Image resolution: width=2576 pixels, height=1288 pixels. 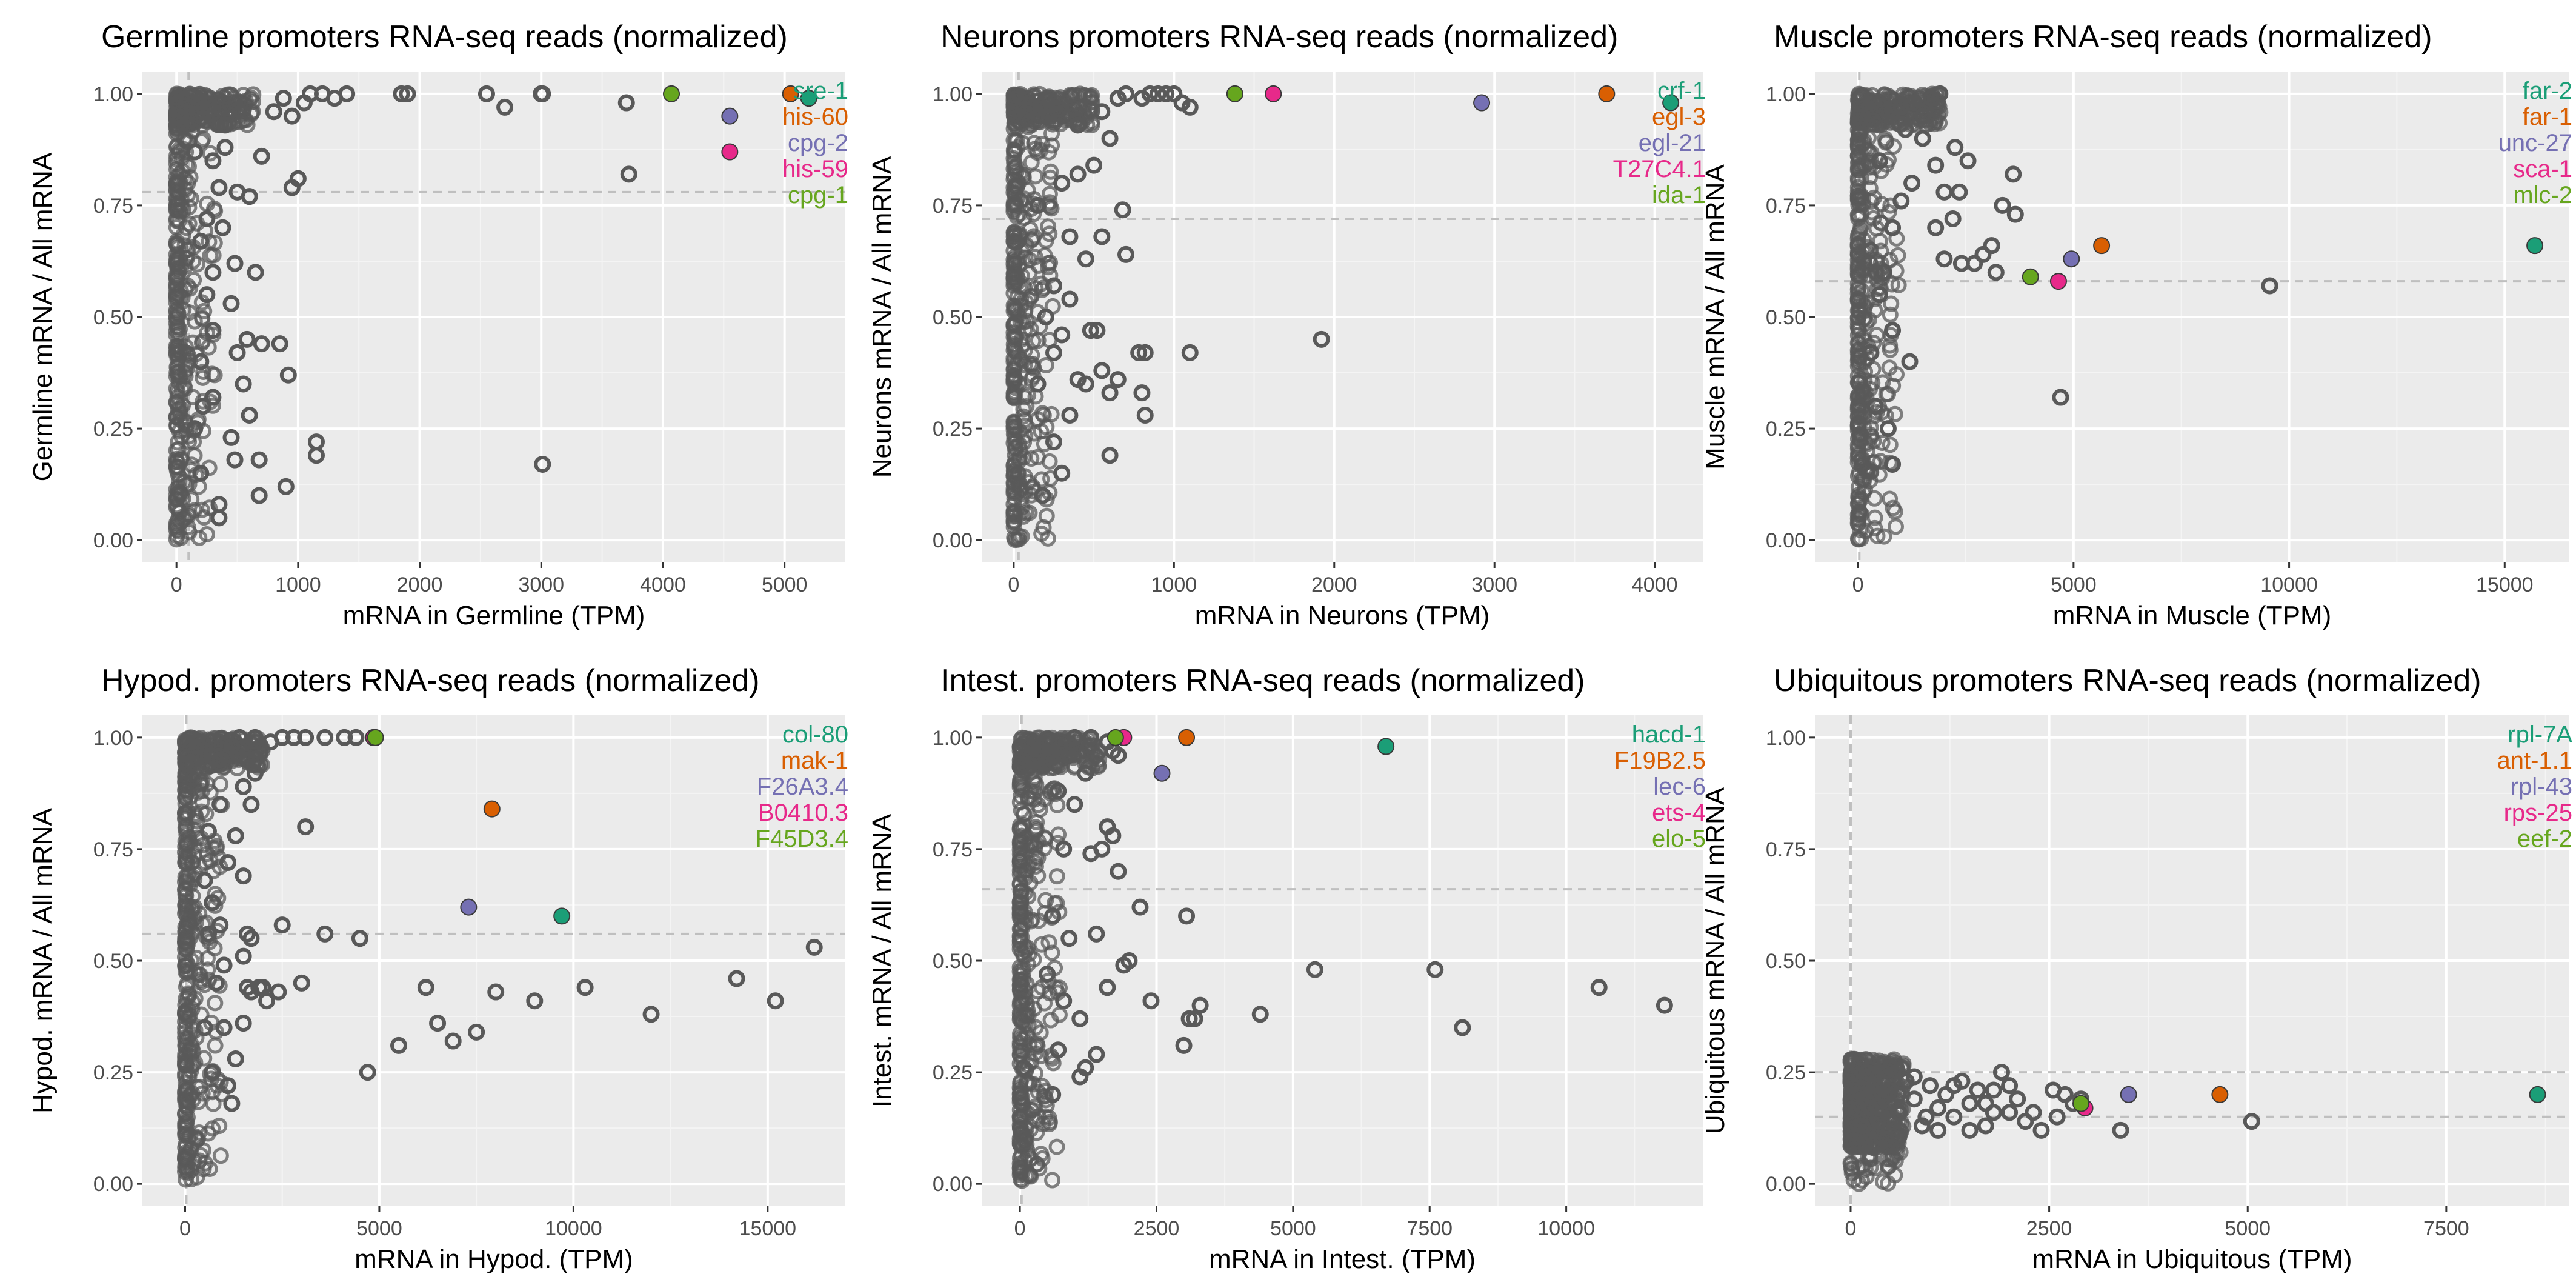 I want to click on y-axis-label: Neurons mRNA / All mRNA, so click(x=882, y=317).